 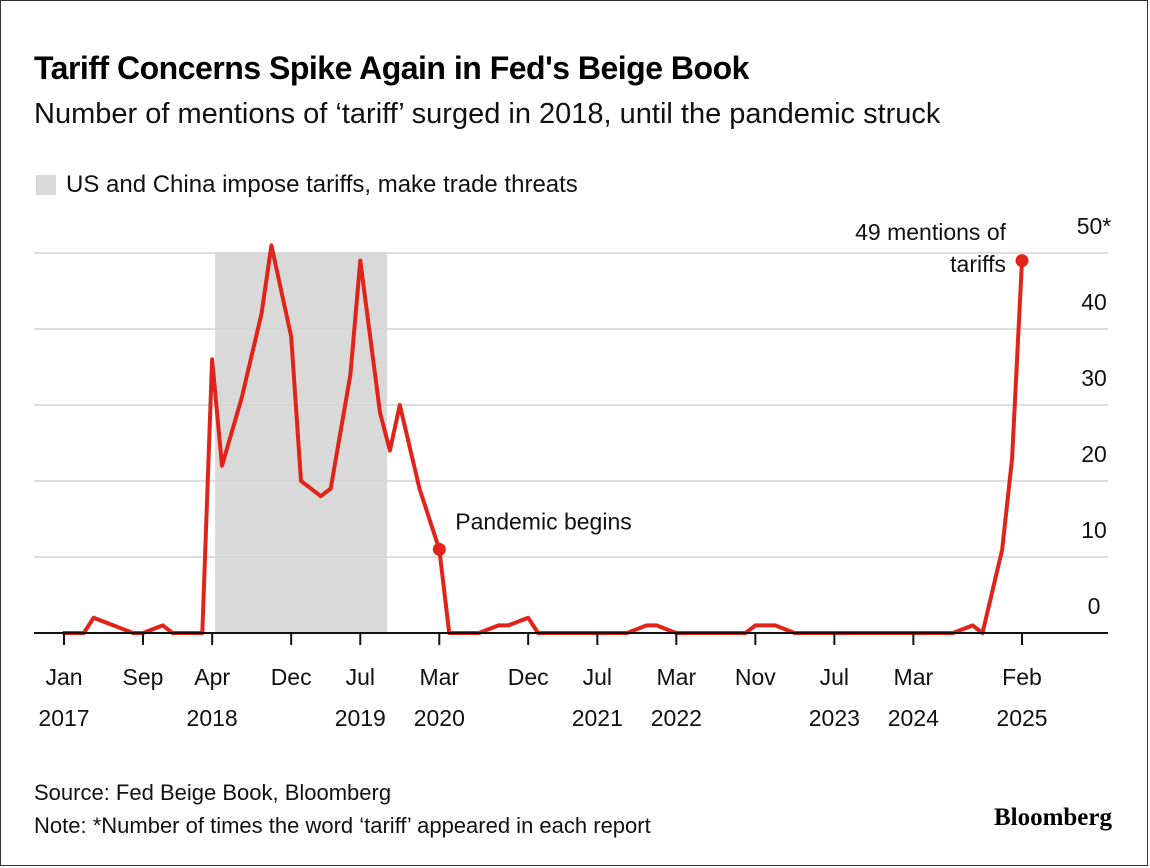 I want to click on x-tick-year-label: 2021, so click(x=597, y=718).